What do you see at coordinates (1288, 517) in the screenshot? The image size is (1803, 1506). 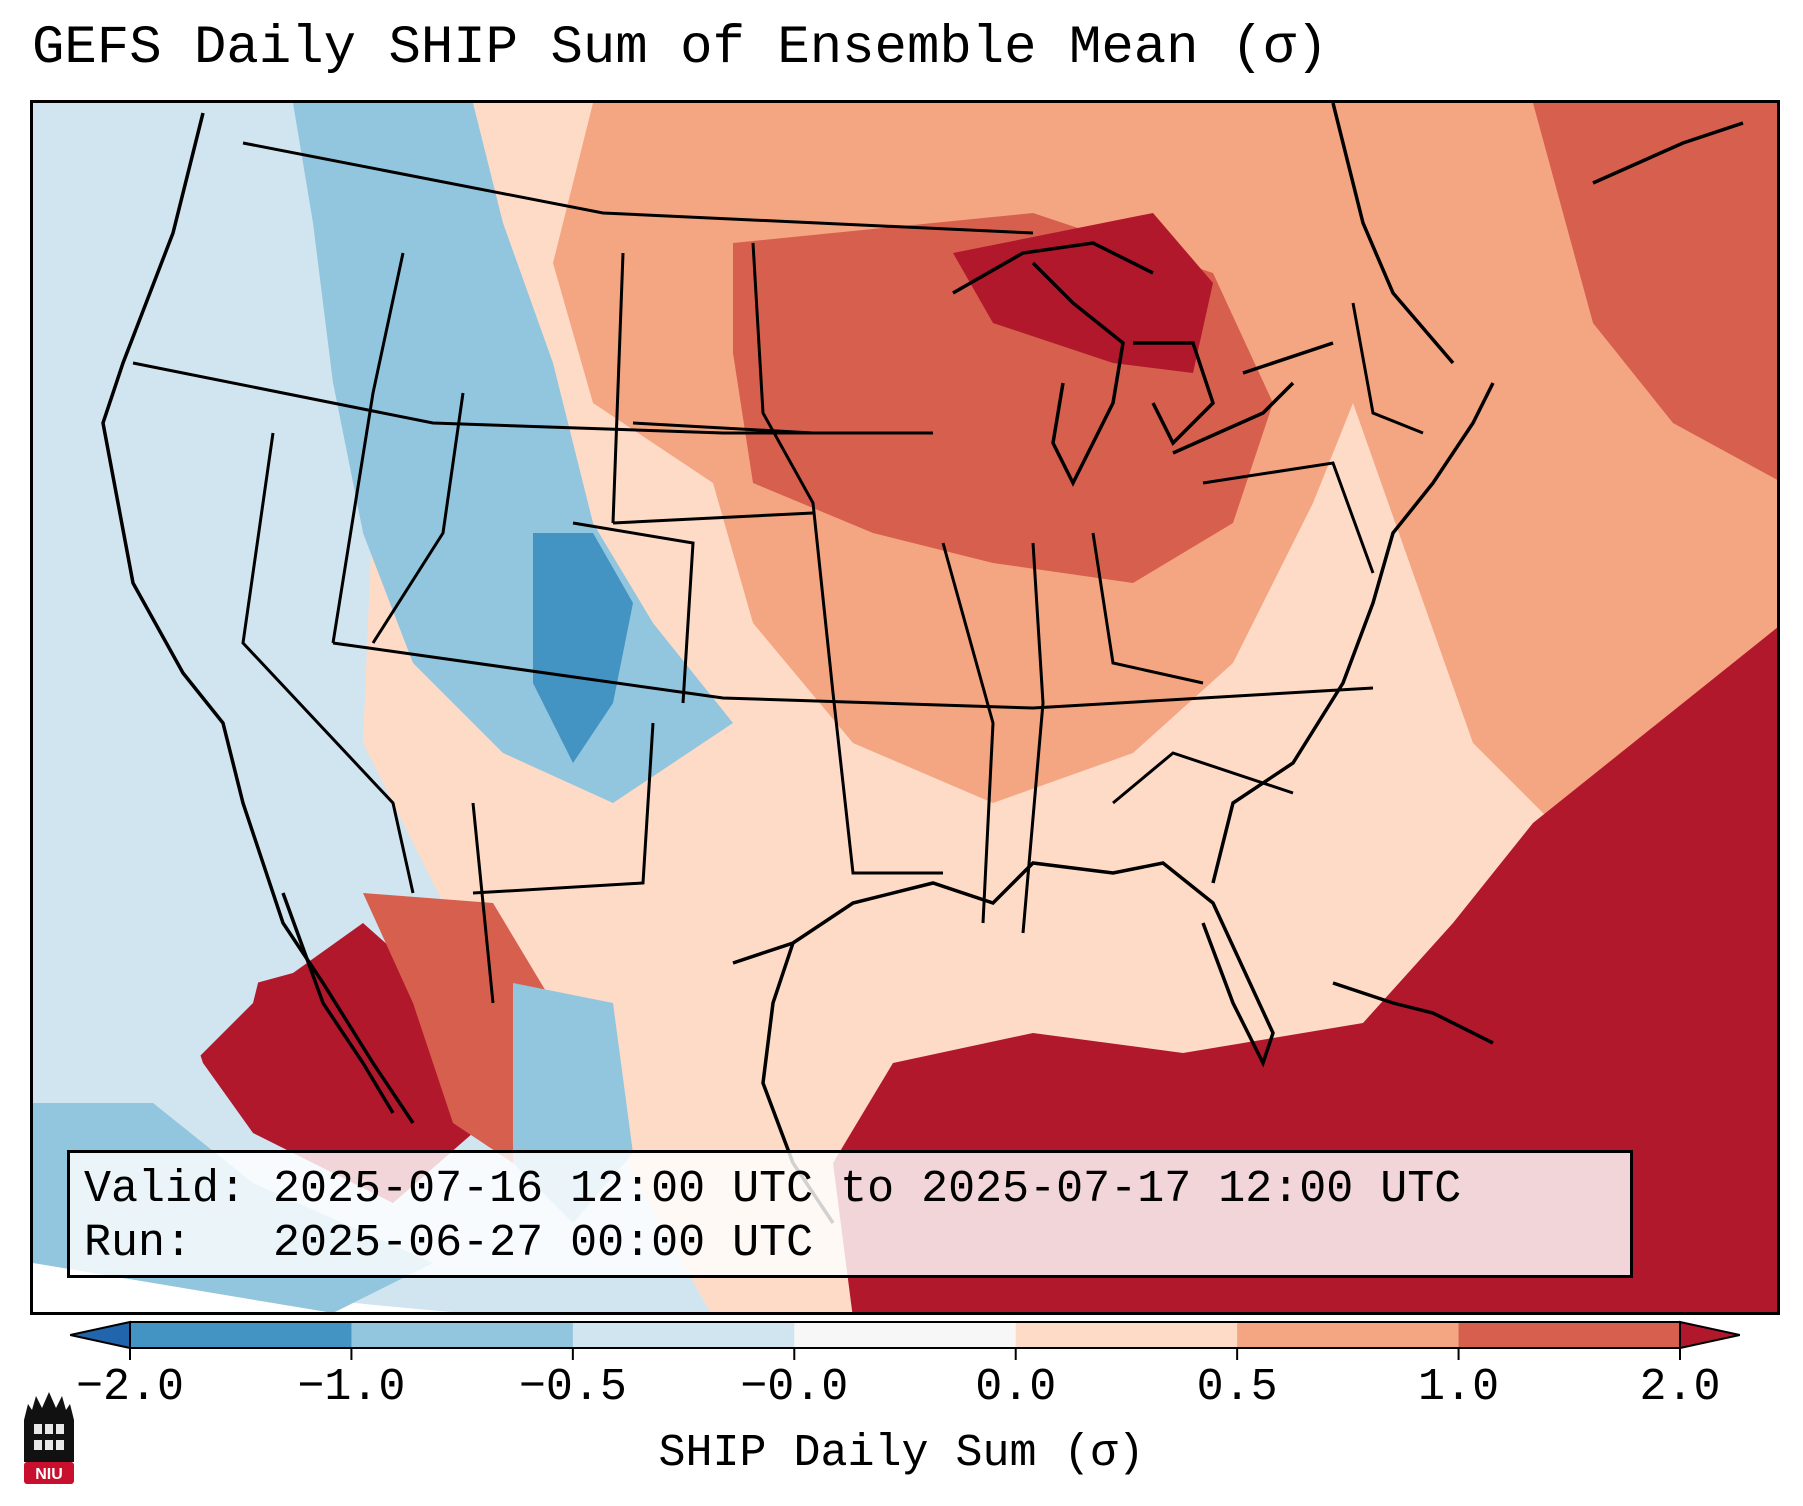 I see `boundary-pennsylvania` at bounding box center [1288, 517].